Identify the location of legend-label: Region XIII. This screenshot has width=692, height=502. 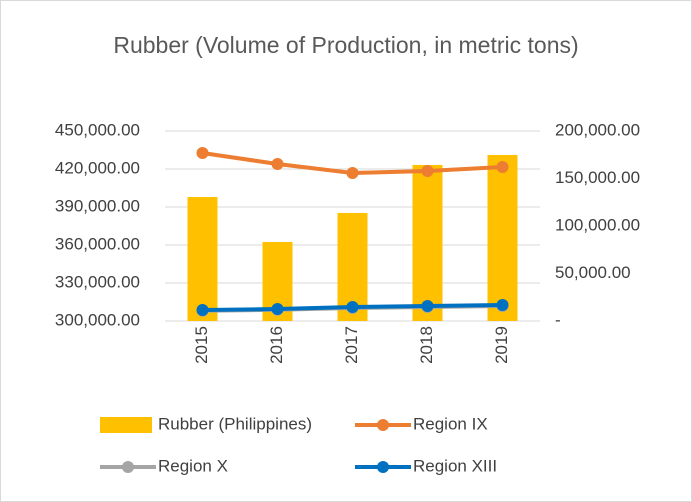
(455, 465).